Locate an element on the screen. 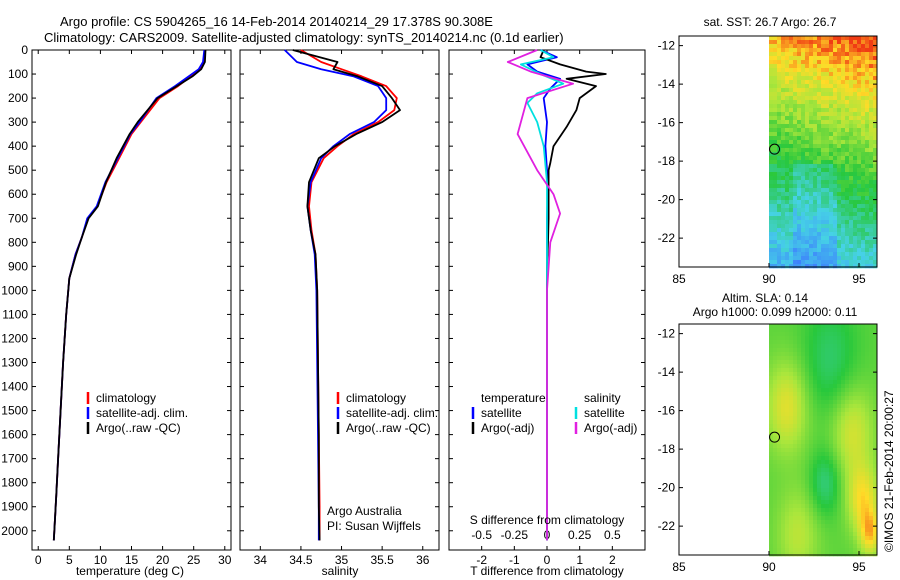  xtick-label: 85 is located at coordinates (679, 567).